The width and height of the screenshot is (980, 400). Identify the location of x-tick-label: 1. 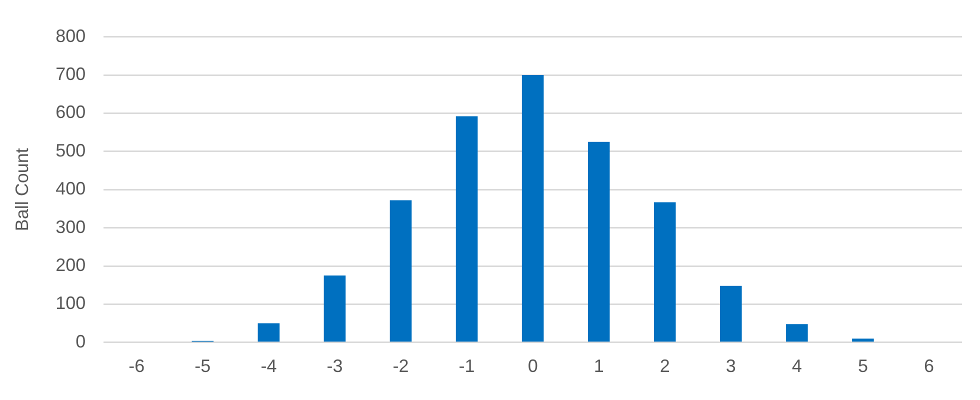
(599, 366).